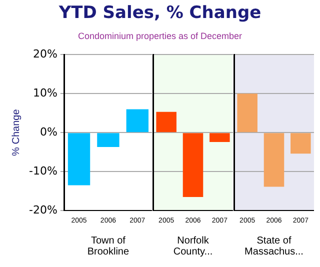  Describe the element at coordinates (49, 131) in the screenshot. I see `y-tick-label: 0%` at that location.